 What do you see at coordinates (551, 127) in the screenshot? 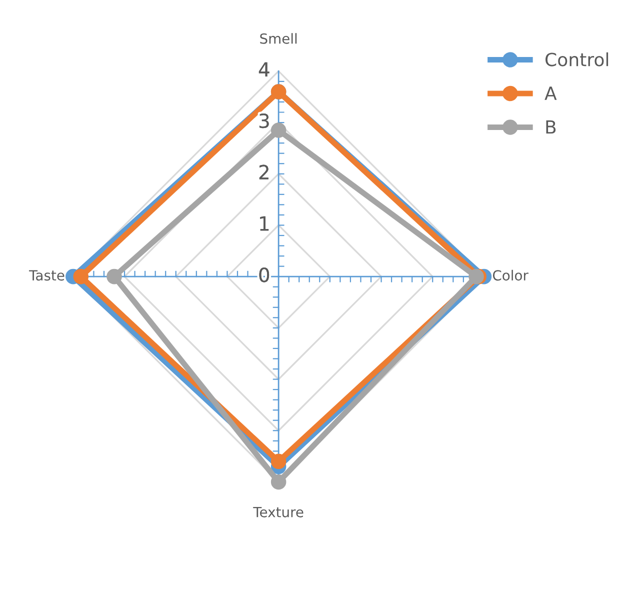
I see `legend-label: B` at bounding box center [551, 127].